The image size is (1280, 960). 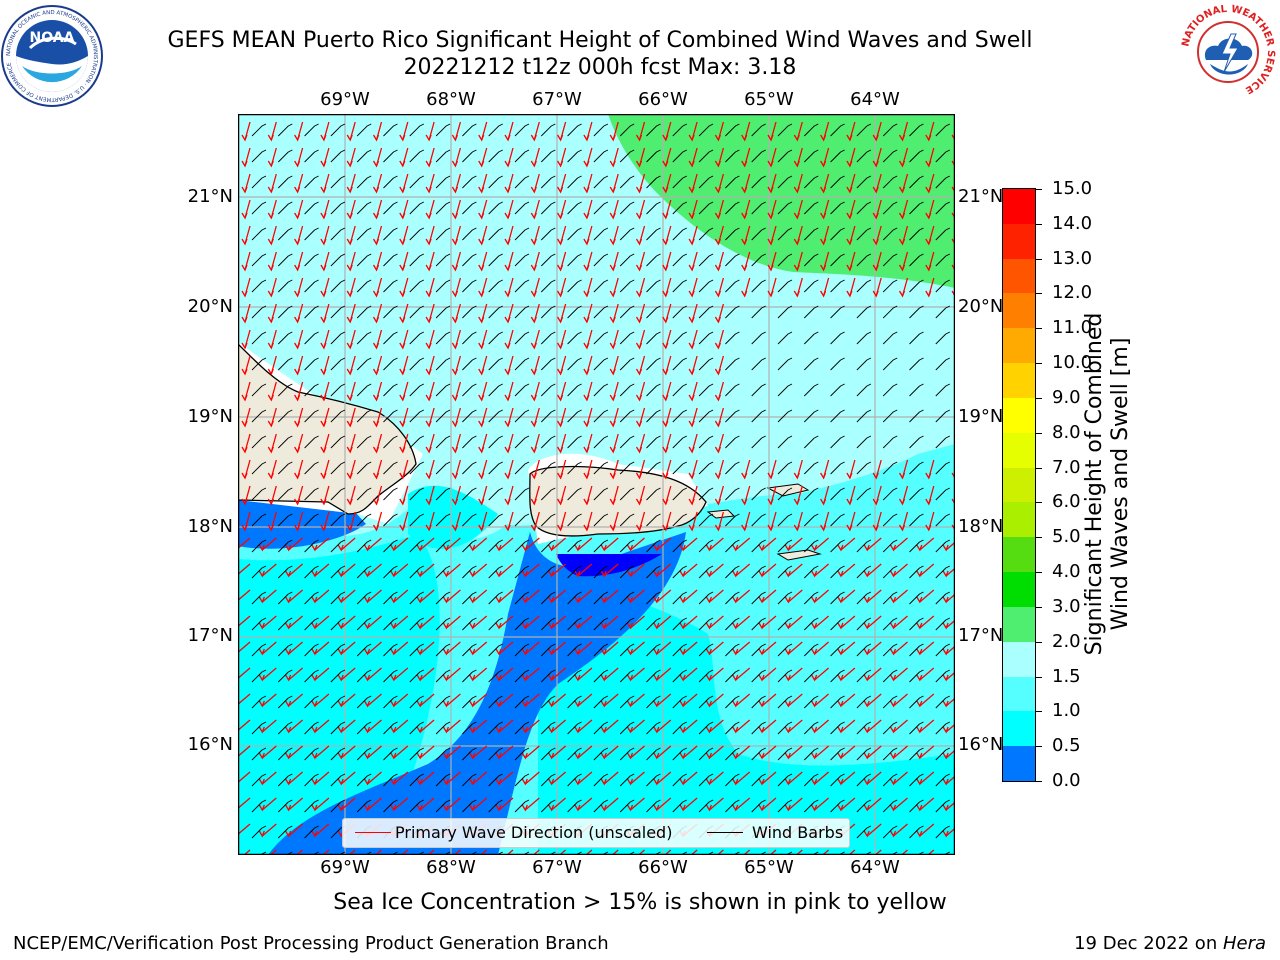 I want to click on lat-tick-right: 20°N, so click(x=981, y=306).